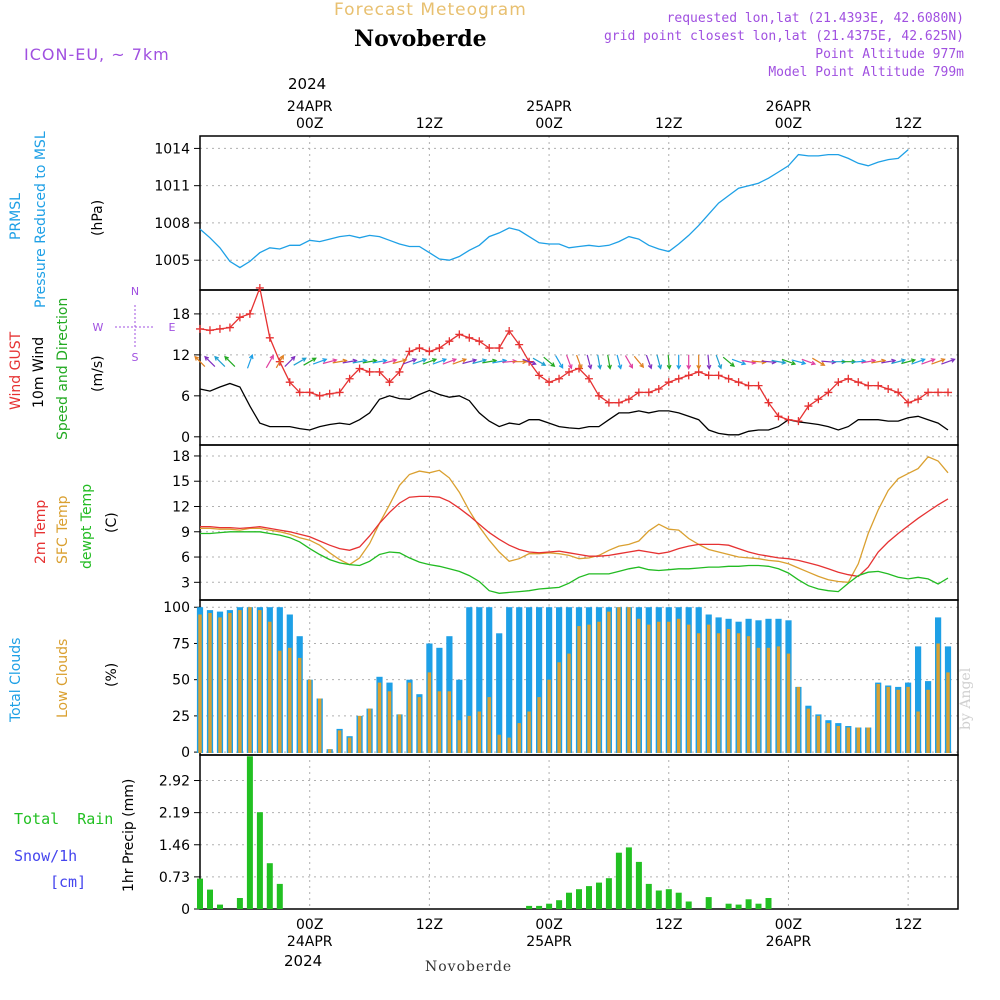 The width and height of the screenshot is (1000, 1000). Describe the element at coordinates (430, 10) in the screenshot. I see `forecast-title: Forecast Meteogram` at that location.